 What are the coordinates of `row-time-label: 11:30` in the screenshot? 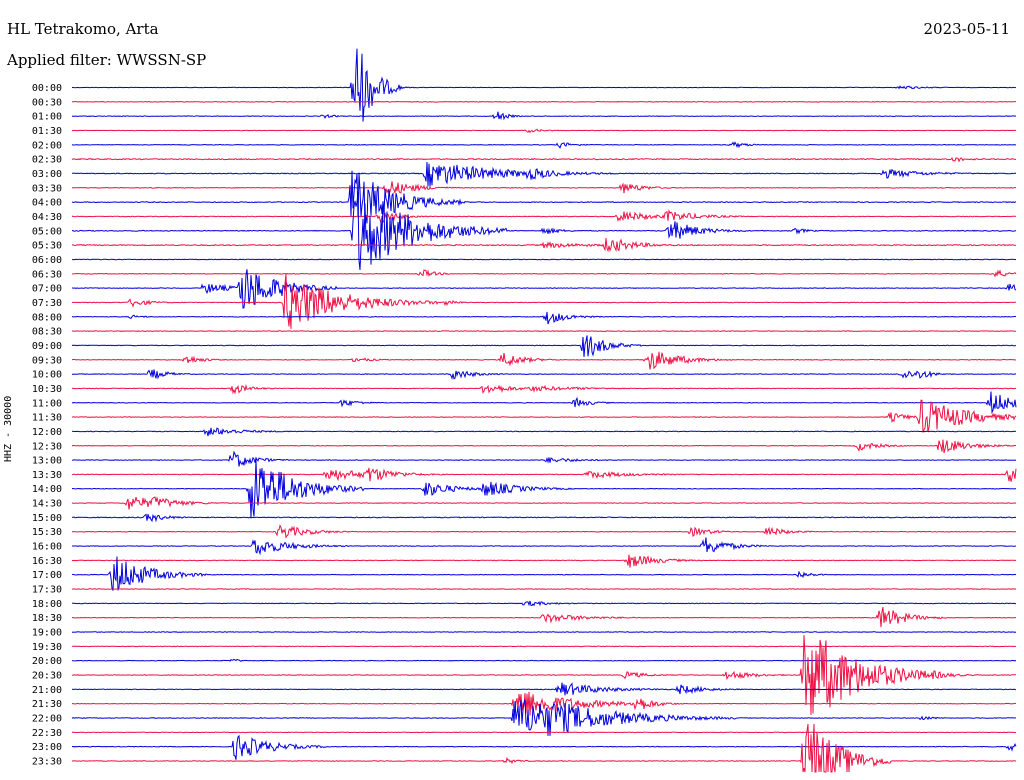 It's located at (47, 418).